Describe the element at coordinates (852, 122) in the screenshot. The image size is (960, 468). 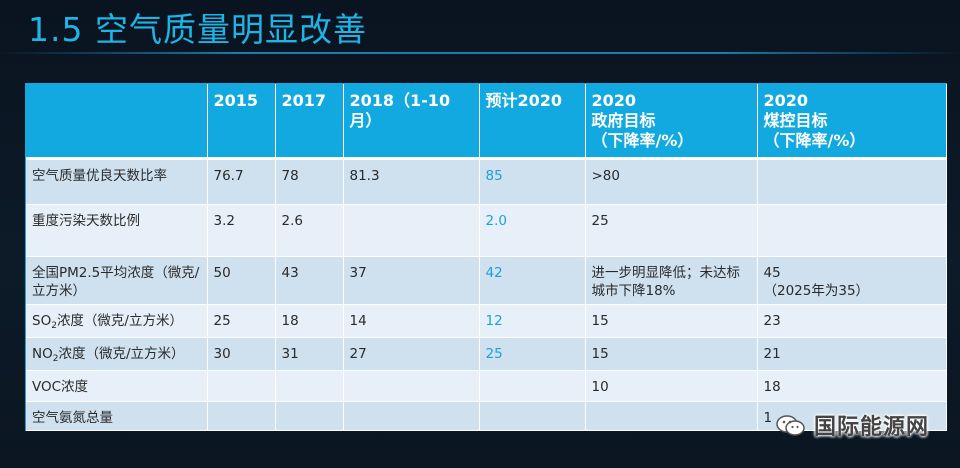
I see `header-cell-coal-target: 2020 煤控目标 （下降率/%）` at that location.